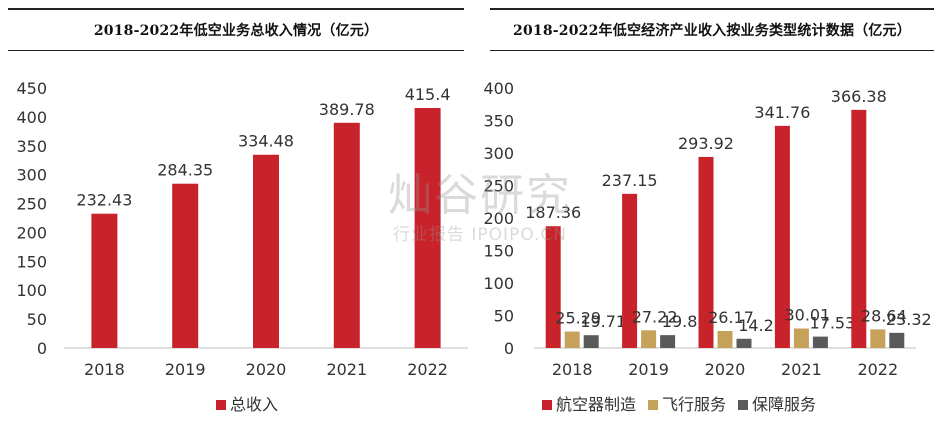 Image resolution: width=942 pixels, height=427 pixels. What do you see at coordinates (731, 317) in the screenshot?
I see `data-label: 26.17` at bounding box center [731, 317].